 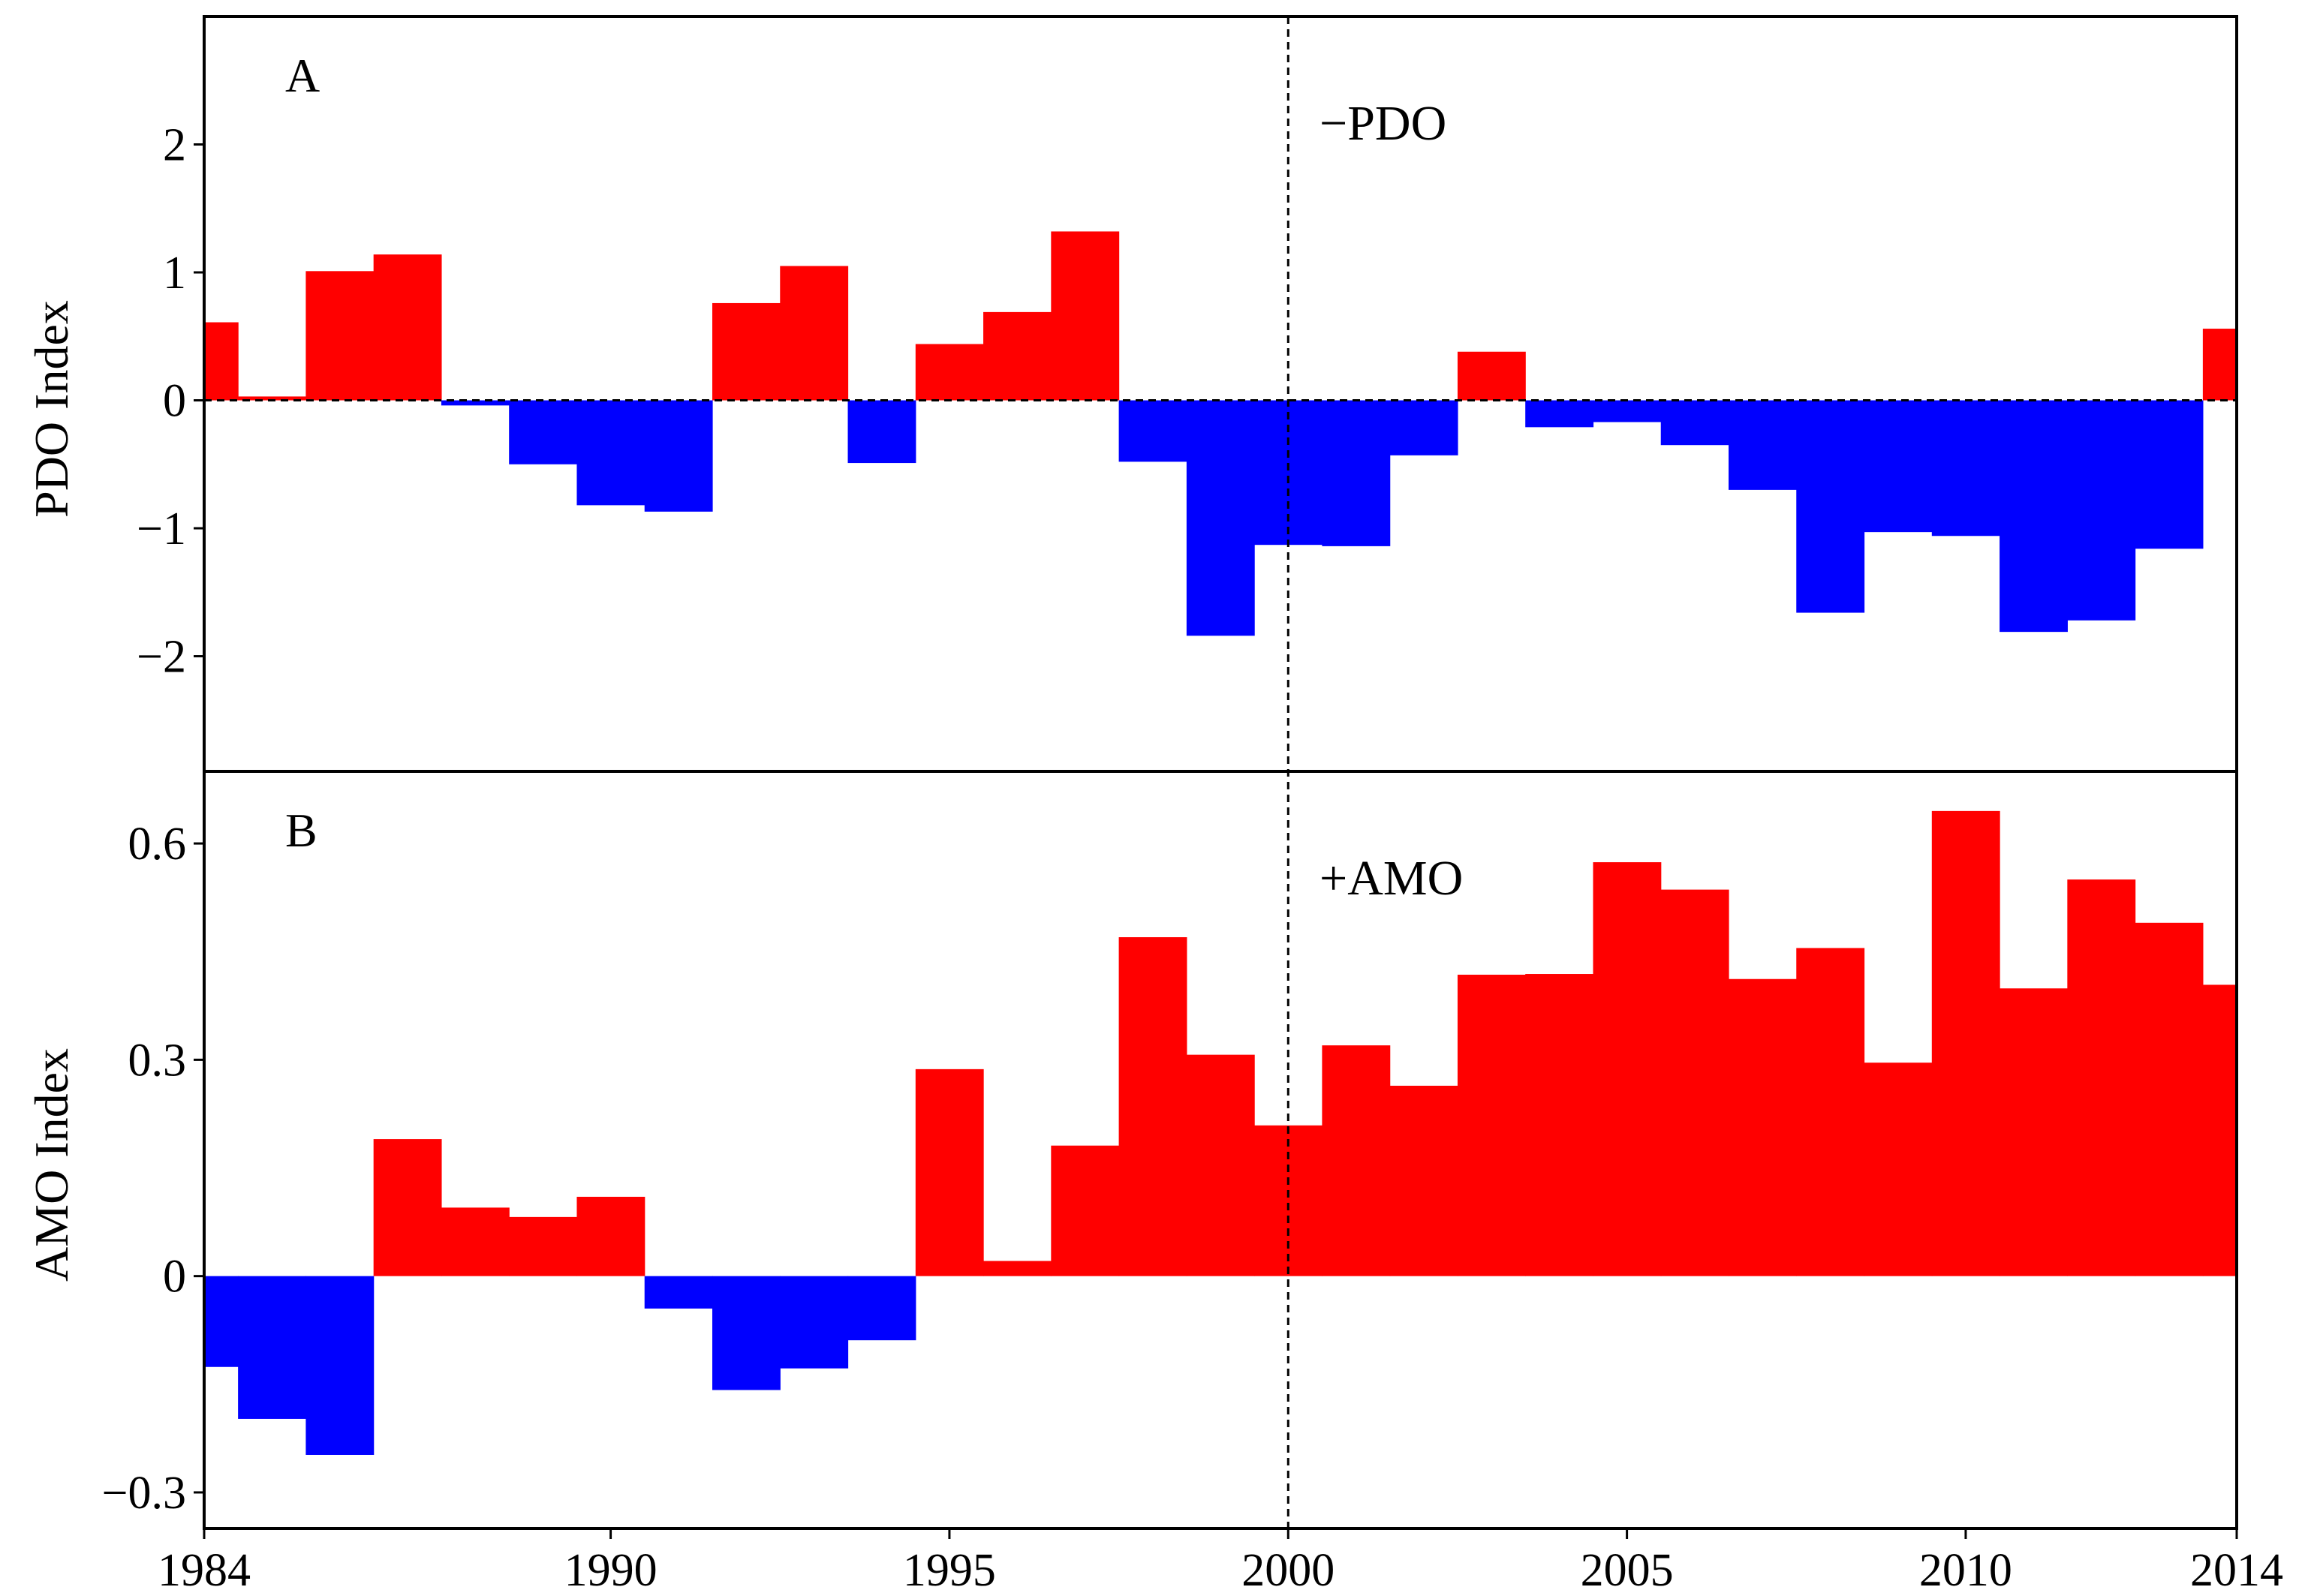 I want to click on x-tick-label: 2005, so click(x=1628, y=1570).